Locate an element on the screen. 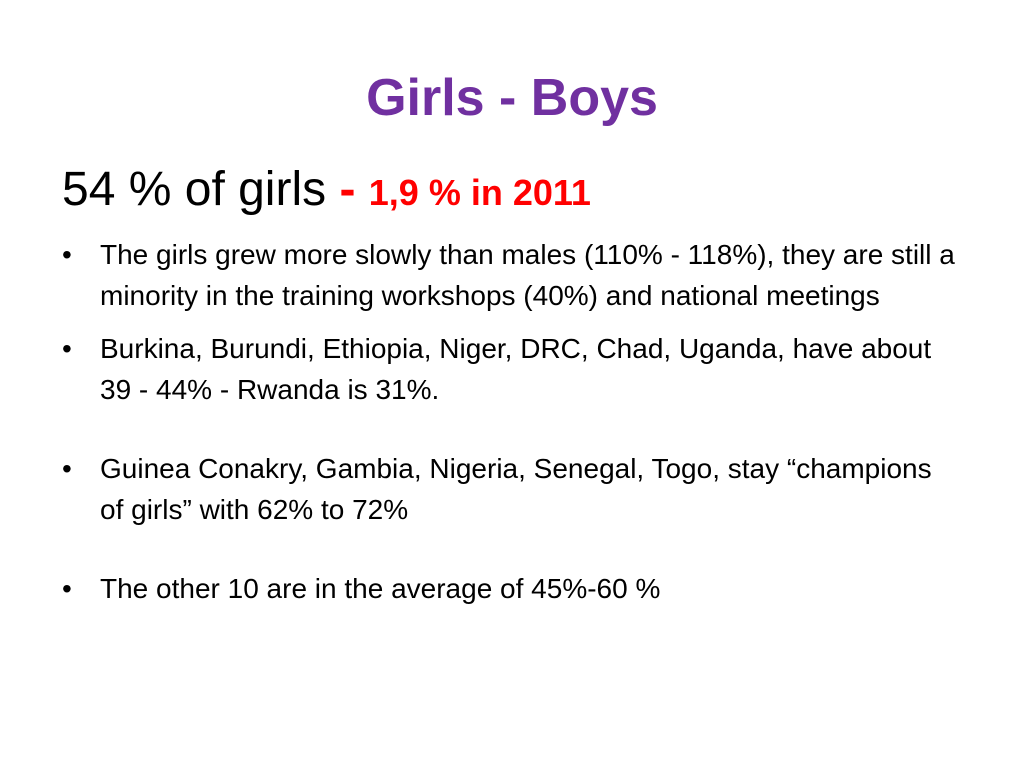  headline-stat: 1,9 % in 2011 is located at coordinates (479, 192).